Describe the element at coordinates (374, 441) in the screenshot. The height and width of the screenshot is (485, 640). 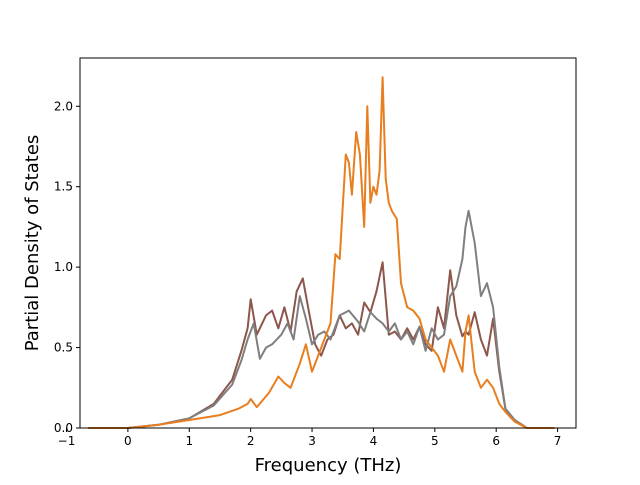
I see `x-tick-label: 4` at that location.